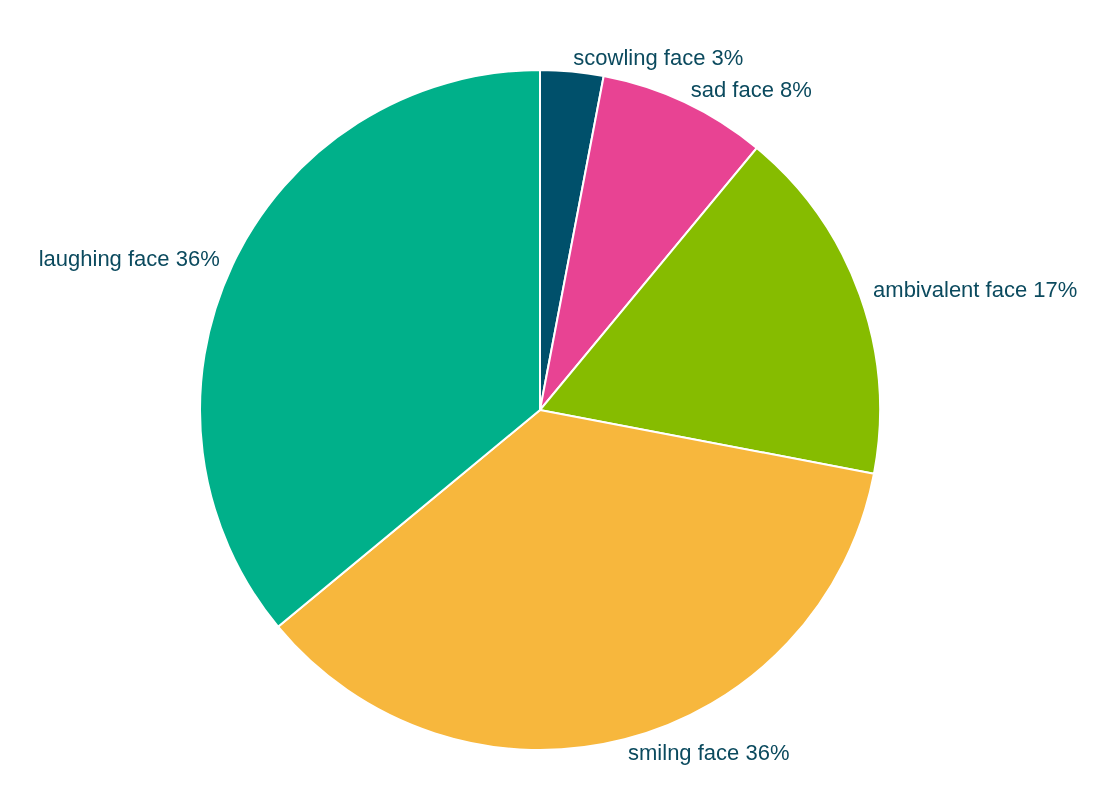  I want to click on slice-label: smilng face 36%, so click(709, 752).